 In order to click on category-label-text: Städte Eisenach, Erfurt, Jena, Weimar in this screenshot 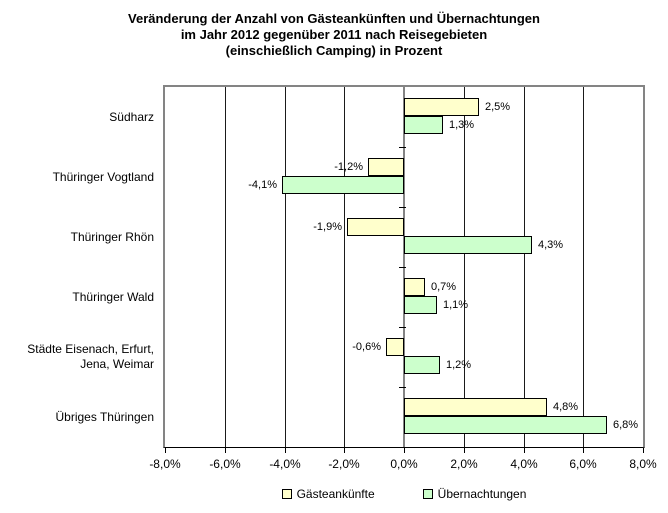, I will do `click(90, 356)`.